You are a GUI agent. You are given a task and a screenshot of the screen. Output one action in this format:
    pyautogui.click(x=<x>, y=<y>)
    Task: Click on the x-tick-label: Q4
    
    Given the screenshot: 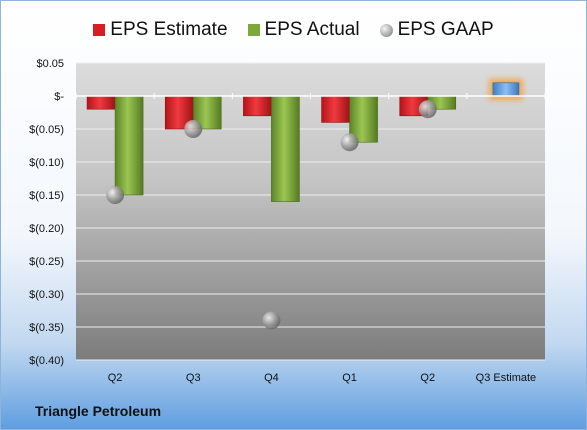 What is the action you would take?
    pyautogui.click(x=271, y=378)
    